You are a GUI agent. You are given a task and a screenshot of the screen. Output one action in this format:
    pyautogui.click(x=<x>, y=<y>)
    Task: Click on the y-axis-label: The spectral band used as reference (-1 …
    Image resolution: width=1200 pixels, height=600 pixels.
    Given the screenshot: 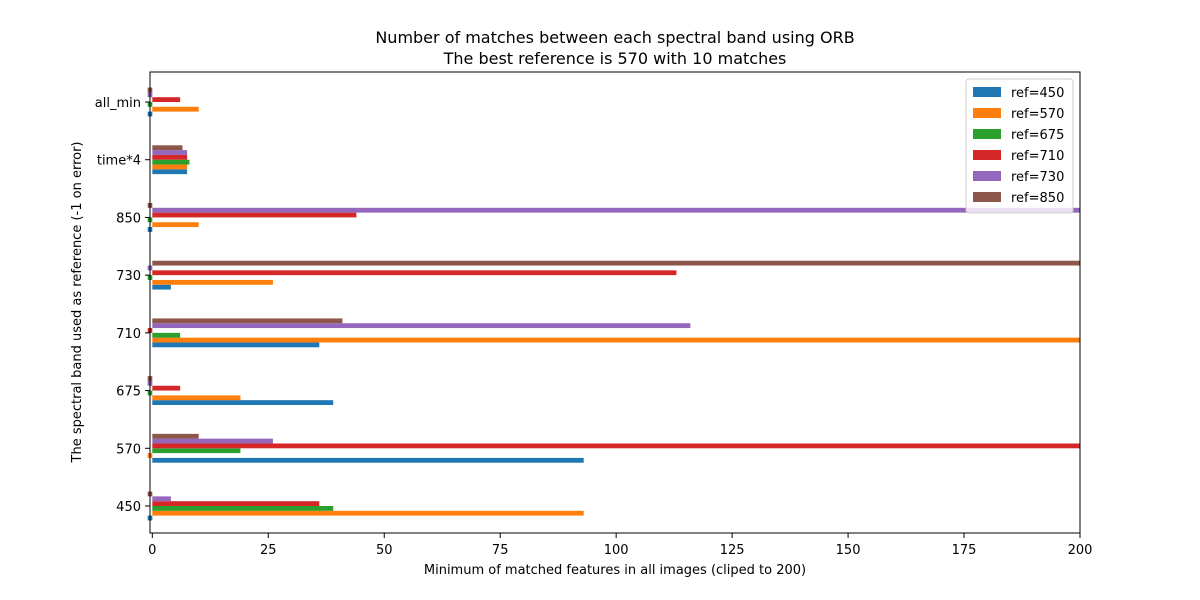 What is the action you would take?
    pyautogui.click(x=77, y=303)
    